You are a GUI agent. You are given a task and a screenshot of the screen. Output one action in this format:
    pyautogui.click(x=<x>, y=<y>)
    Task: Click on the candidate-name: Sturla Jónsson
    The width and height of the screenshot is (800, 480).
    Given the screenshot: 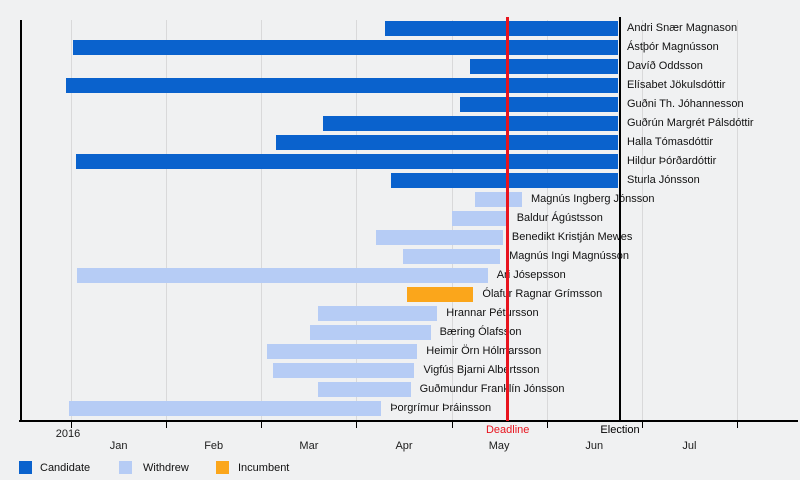 What is the action you would take?
    pyautogui.click(x=663, y=180)
    